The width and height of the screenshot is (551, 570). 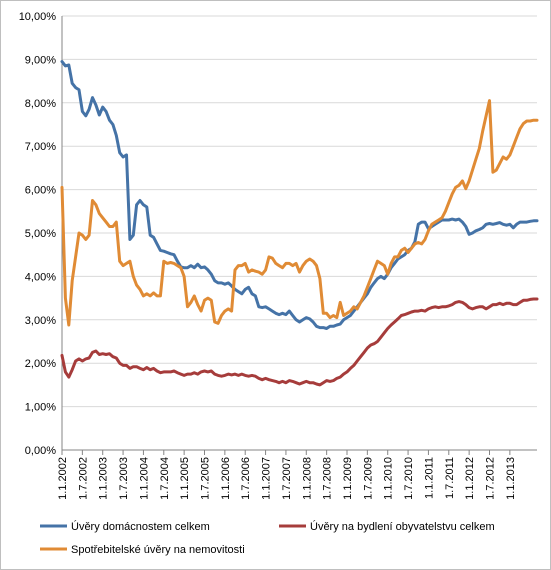 What do you see at coordinates (226, 478) in the screenshot?
I see `x-tick-label: 1.1.2006` at bounding box center [226, 478].